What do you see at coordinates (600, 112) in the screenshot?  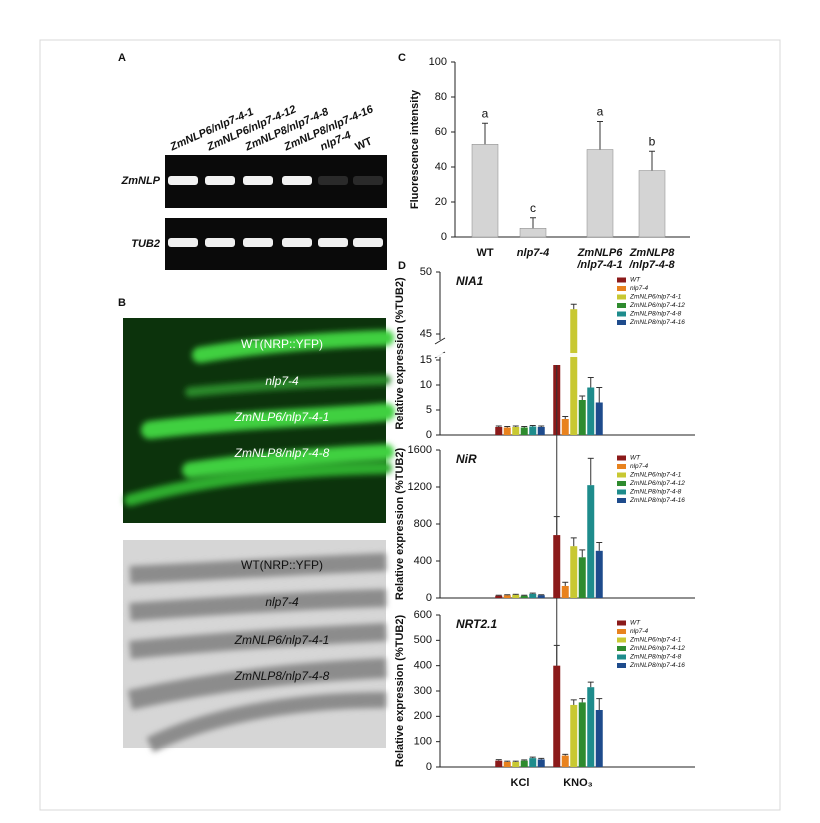 I see `significance-letter: a` at bounding box center [600, 112].